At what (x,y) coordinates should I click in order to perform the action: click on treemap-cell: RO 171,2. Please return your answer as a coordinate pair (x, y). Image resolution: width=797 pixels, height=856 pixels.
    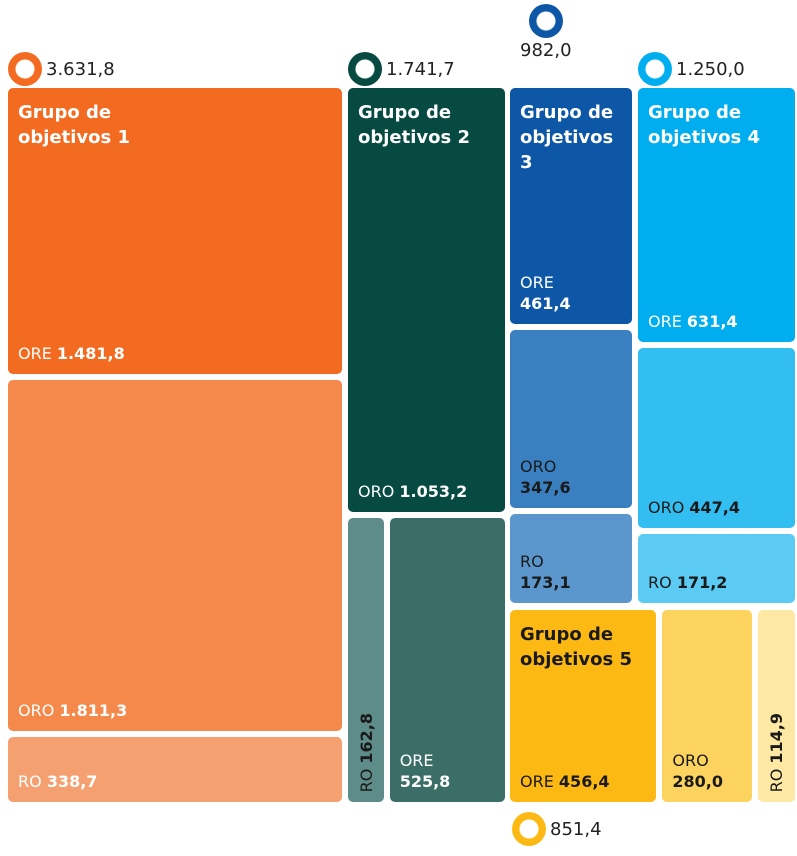
    Looking at the image, I should click on (716, 568).